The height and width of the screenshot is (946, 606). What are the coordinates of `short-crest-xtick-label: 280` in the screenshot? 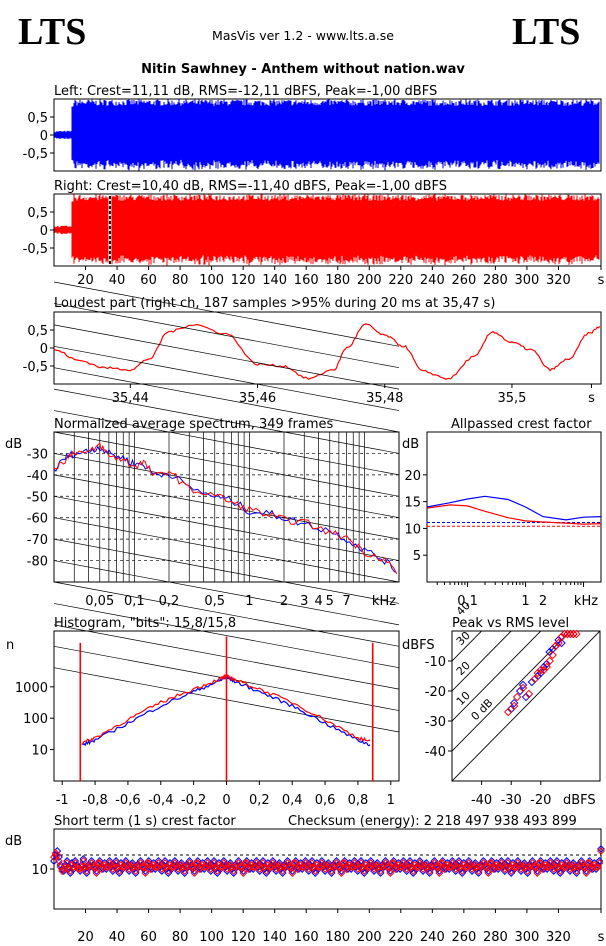 It's located at (495, 937).